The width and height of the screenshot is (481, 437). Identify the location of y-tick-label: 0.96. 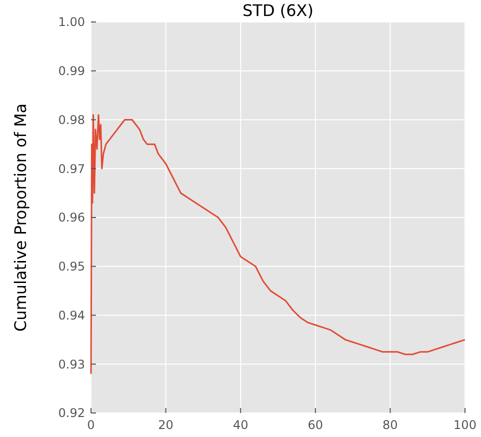
(71, 217).